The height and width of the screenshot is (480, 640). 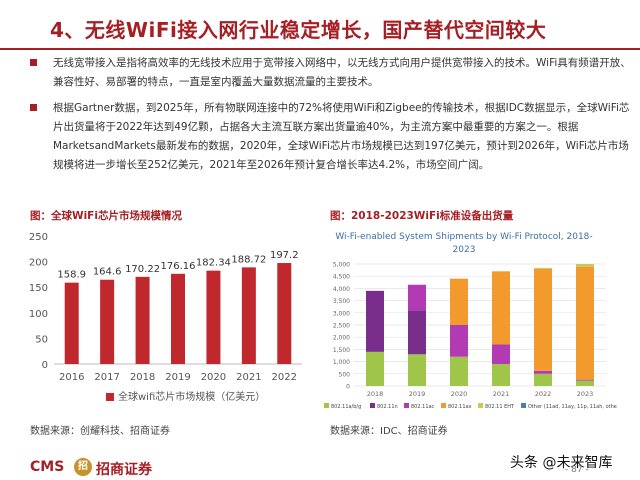 I want to click on chart-title-line-2: 2023, so click(x=464, y=250).